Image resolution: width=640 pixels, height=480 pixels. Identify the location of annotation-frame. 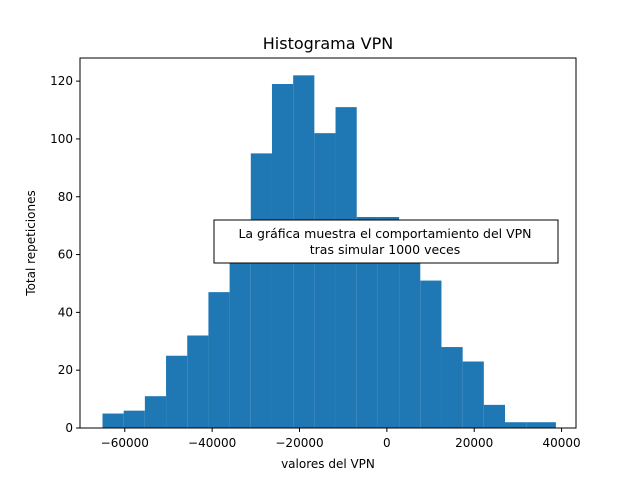
(386, 241).